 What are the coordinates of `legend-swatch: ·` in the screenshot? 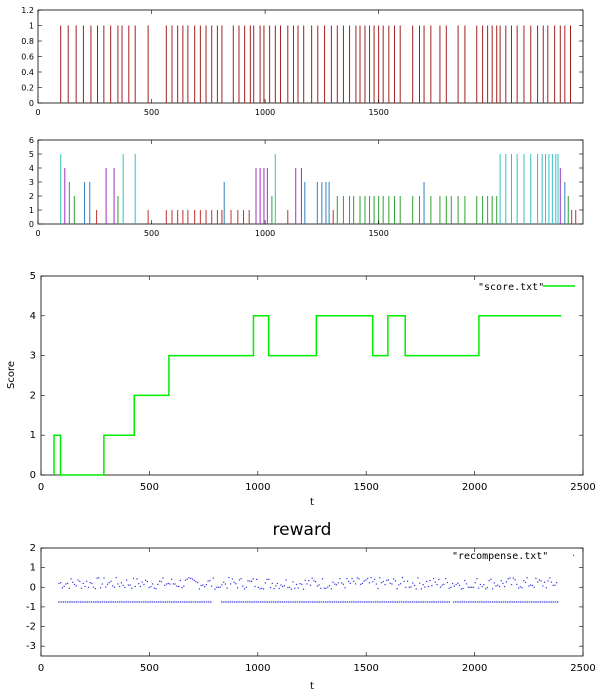 It's located at (573, 556).